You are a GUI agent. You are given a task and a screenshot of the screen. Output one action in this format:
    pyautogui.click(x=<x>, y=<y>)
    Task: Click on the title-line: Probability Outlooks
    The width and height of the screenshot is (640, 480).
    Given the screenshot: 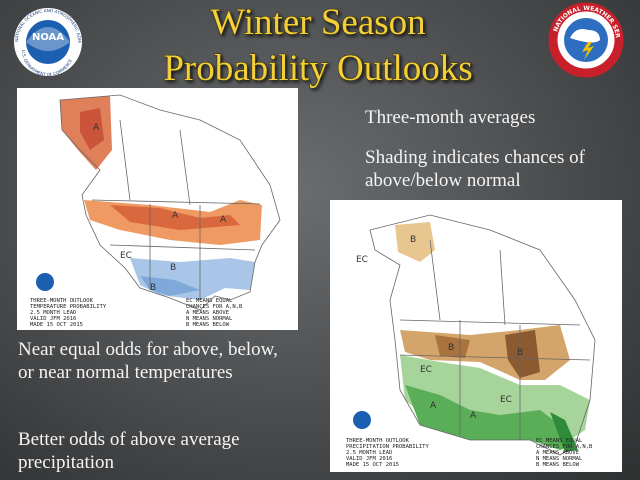 What is the action you would take?
    pyautogui.click(x=317, y=68)
    